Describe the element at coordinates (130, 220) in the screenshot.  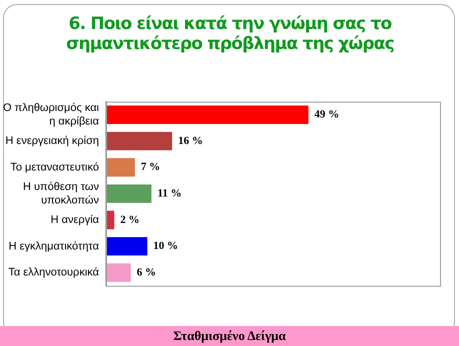
I see `data-label: 2 %` at that location.